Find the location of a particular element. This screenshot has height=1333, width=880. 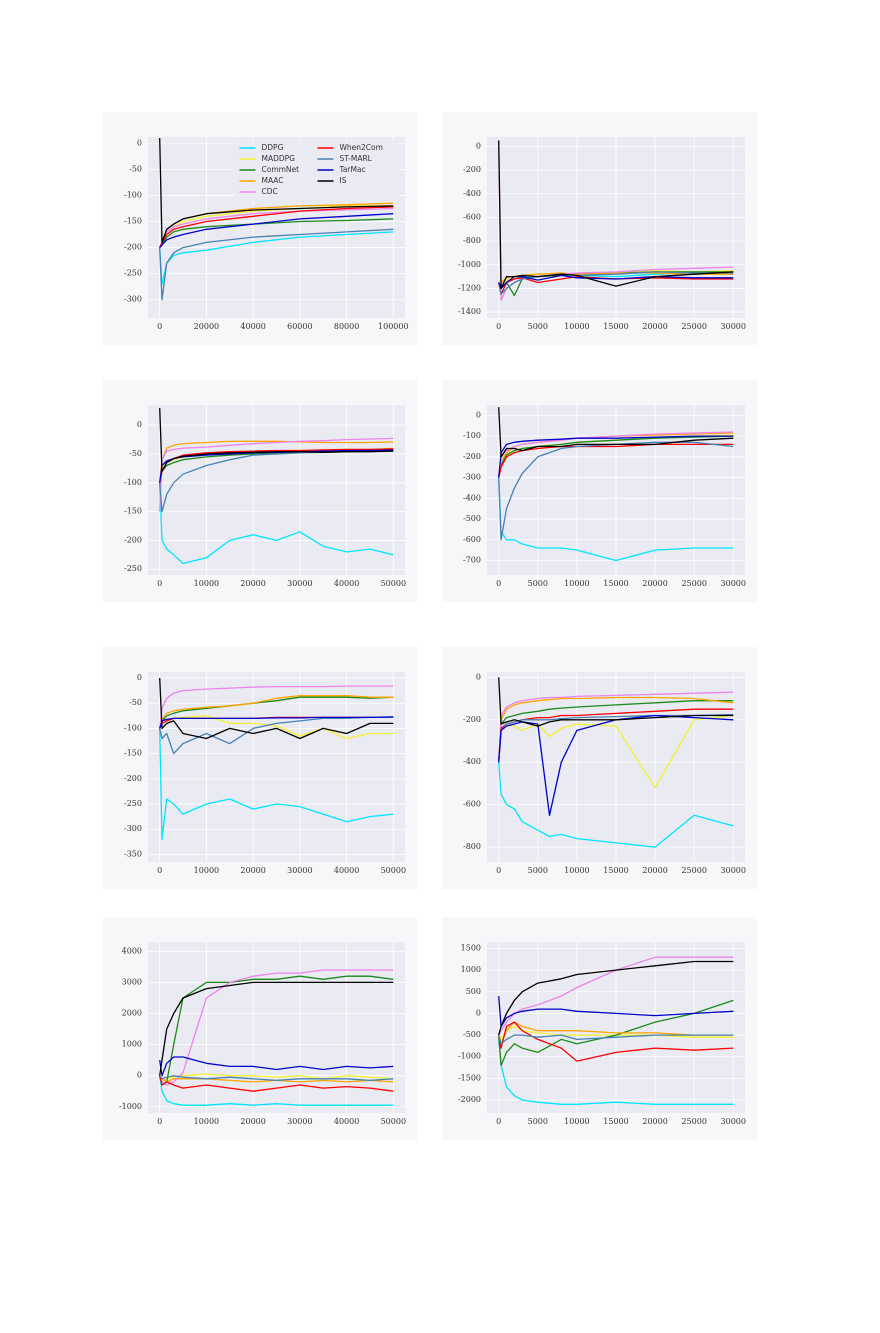

y-tick-label: 3000 is located at coordinates (132, 981).